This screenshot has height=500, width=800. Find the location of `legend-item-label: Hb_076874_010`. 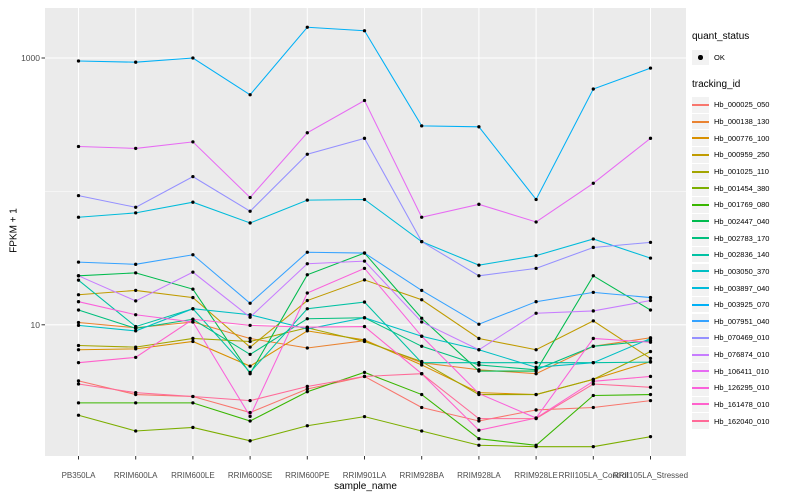

legend-item-label: Hb_076874_010 is located at coordinates (742, 355).